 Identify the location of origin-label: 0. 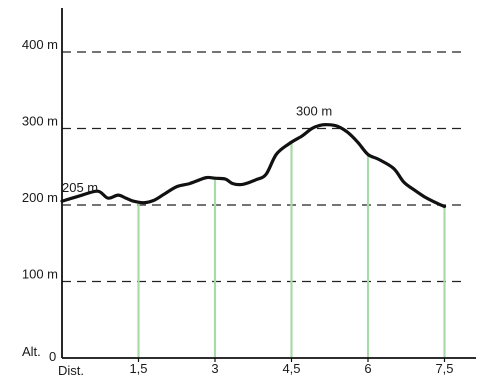
(52, 356).